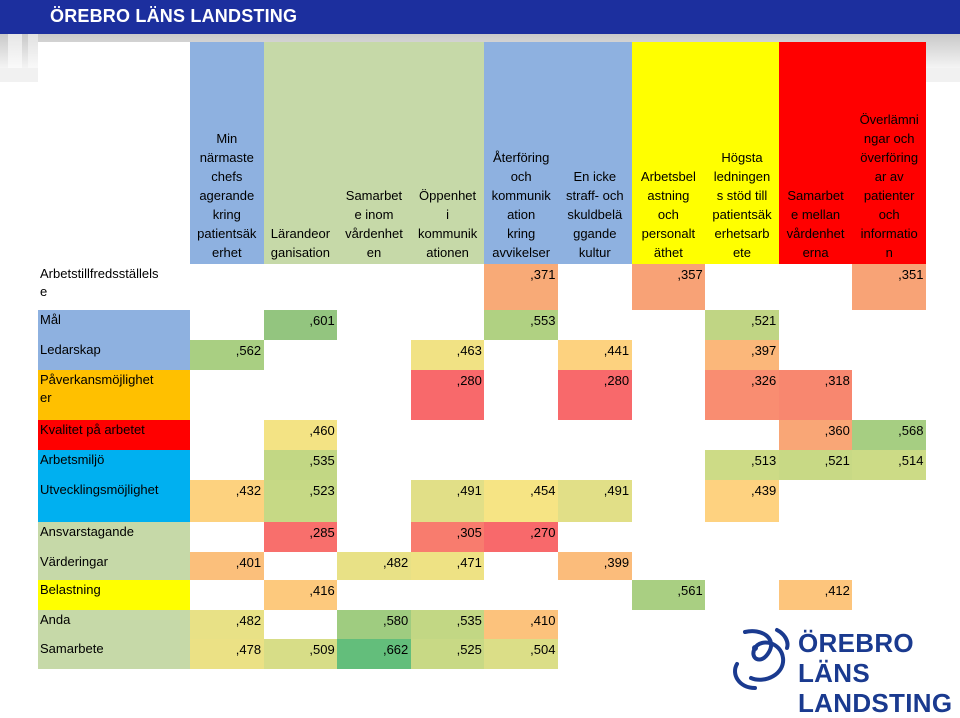 This screenshot has height=718, width=960. I want to click on table-cell: ,360, so click(815, 435).